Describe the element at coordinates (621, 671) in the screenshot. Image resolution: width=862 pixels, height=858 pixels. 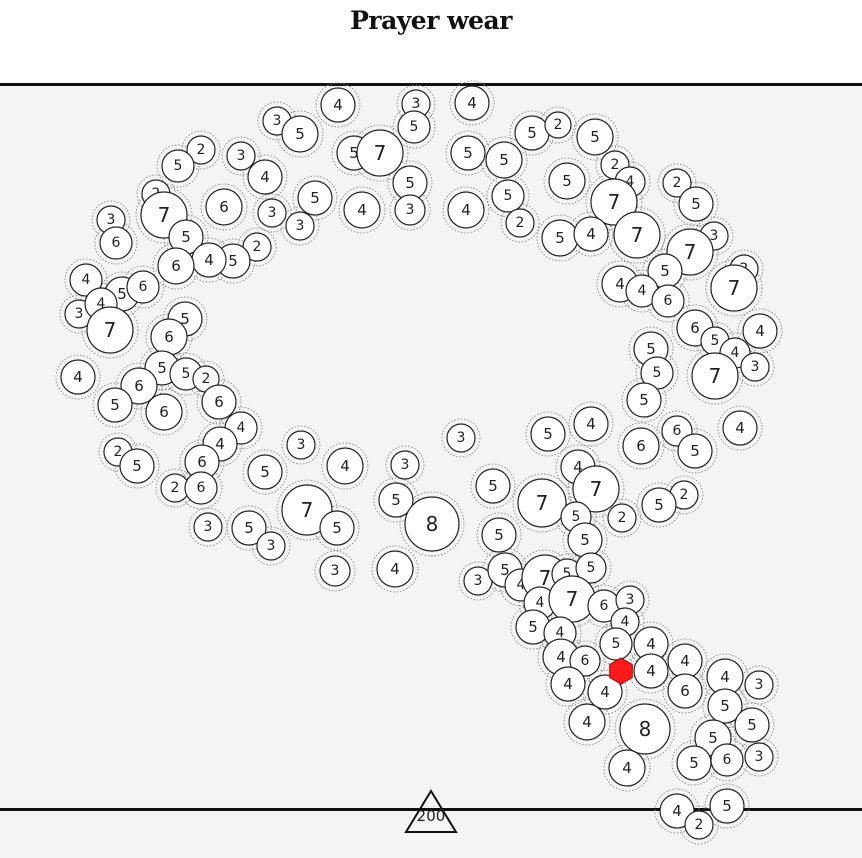
I see `highlighted-piece` at that location.